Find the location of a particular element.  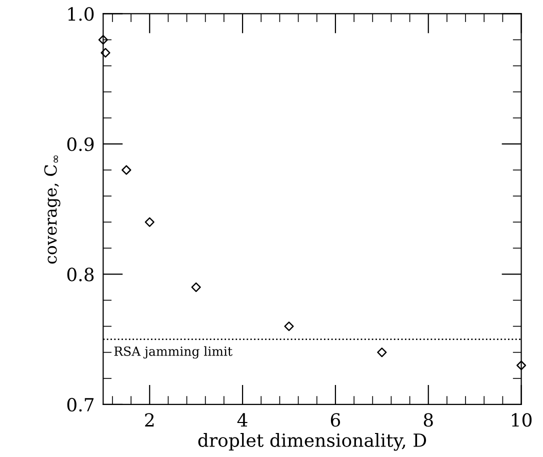

y-axis-title: coverage, C$_{∞}$ is located at coordinates (52, 209).